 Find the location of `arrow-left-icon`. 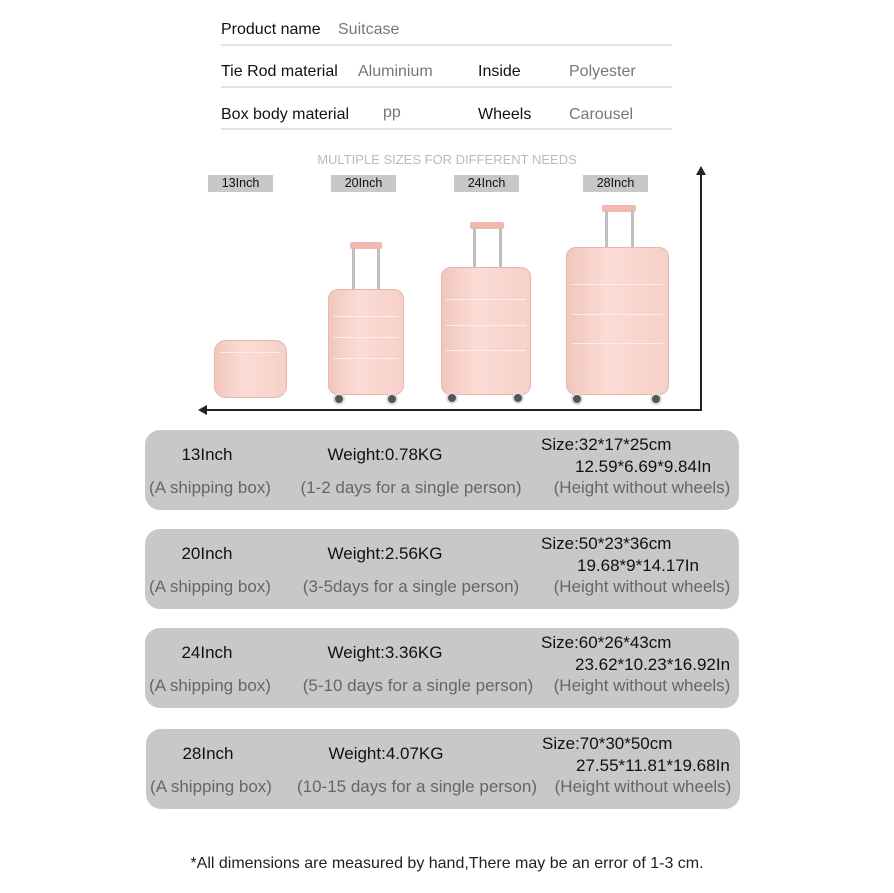

arrow-left-icon is located at coordinates (202, 410).